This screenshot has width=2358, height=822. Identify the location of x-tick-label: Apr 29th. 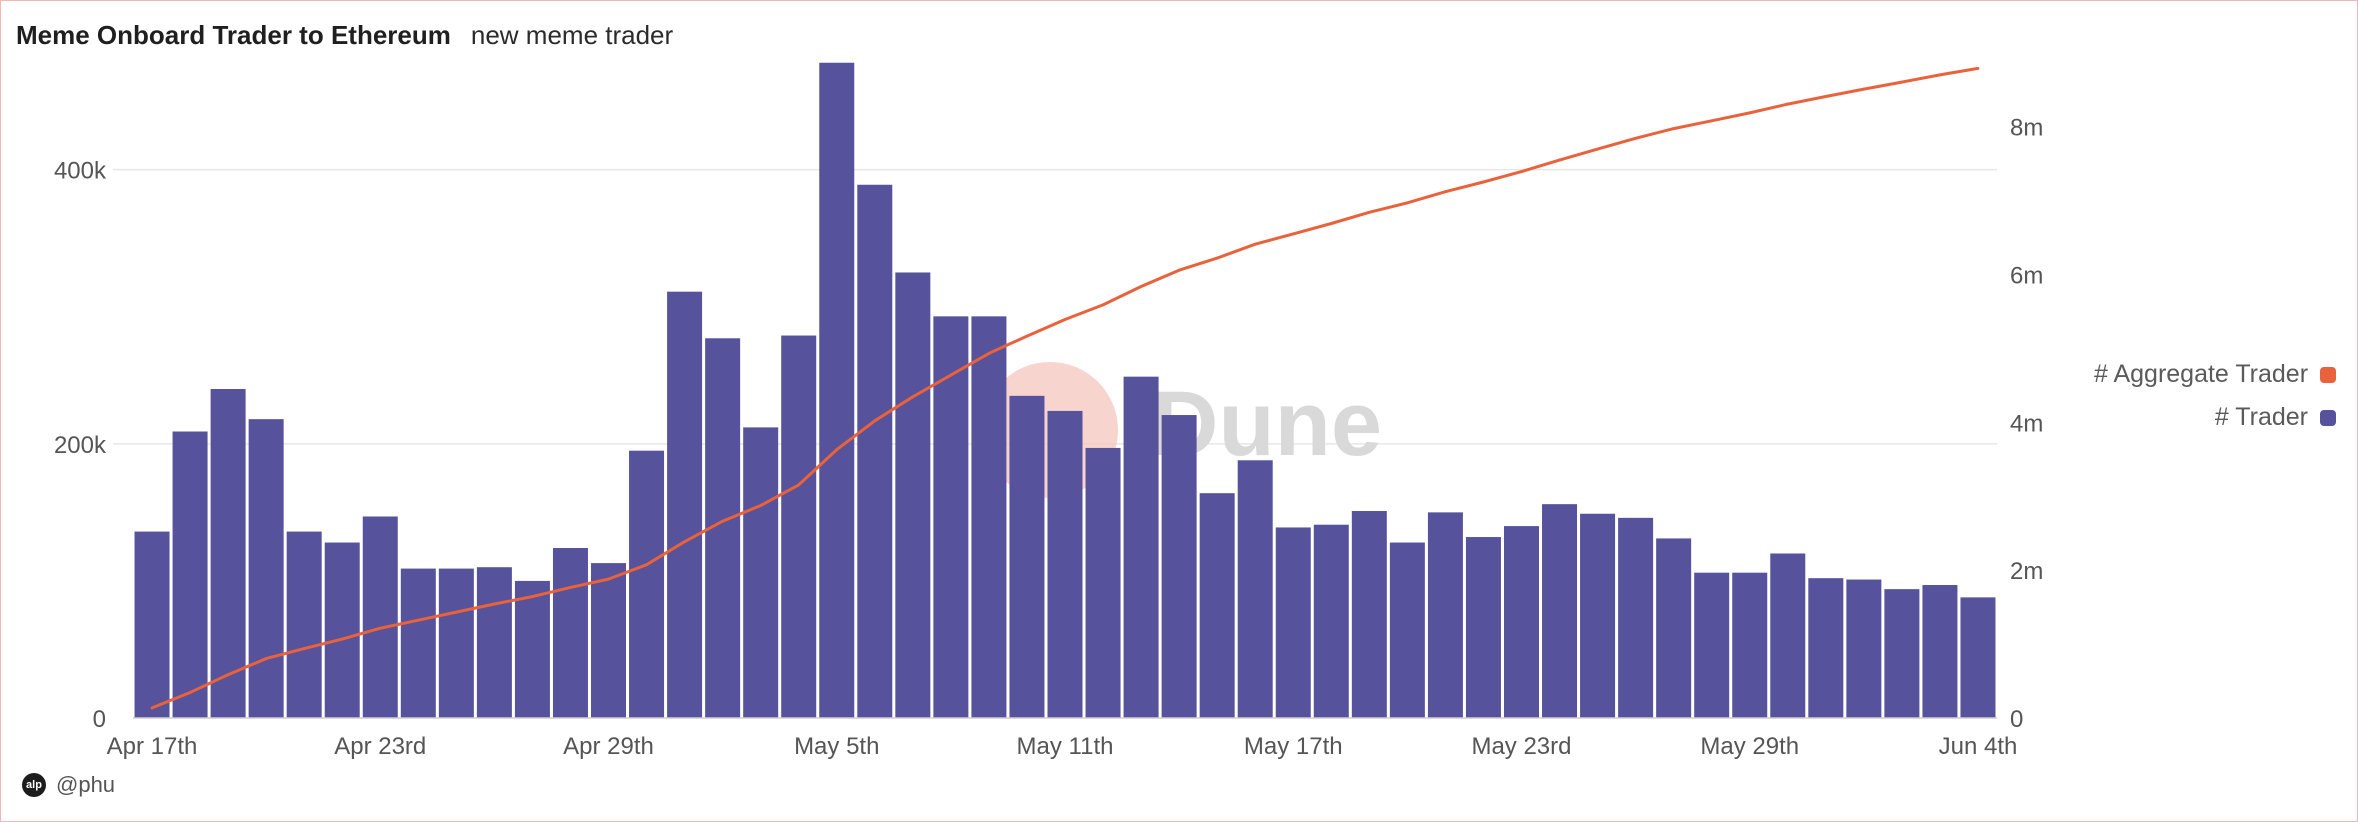
(608, 746).